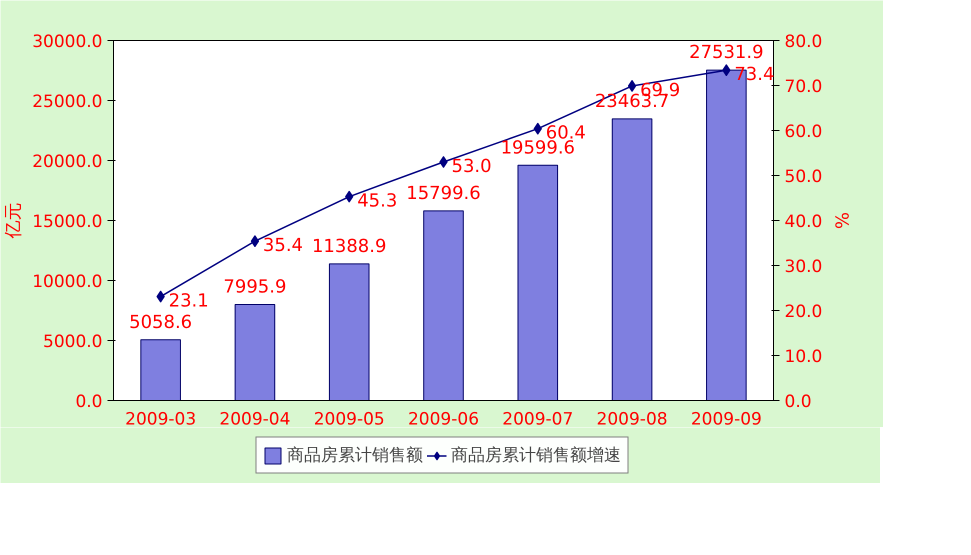 The height and width of the screenshot is (555, 971). I want to click on y2-axis-title: %, so click(841, 221).